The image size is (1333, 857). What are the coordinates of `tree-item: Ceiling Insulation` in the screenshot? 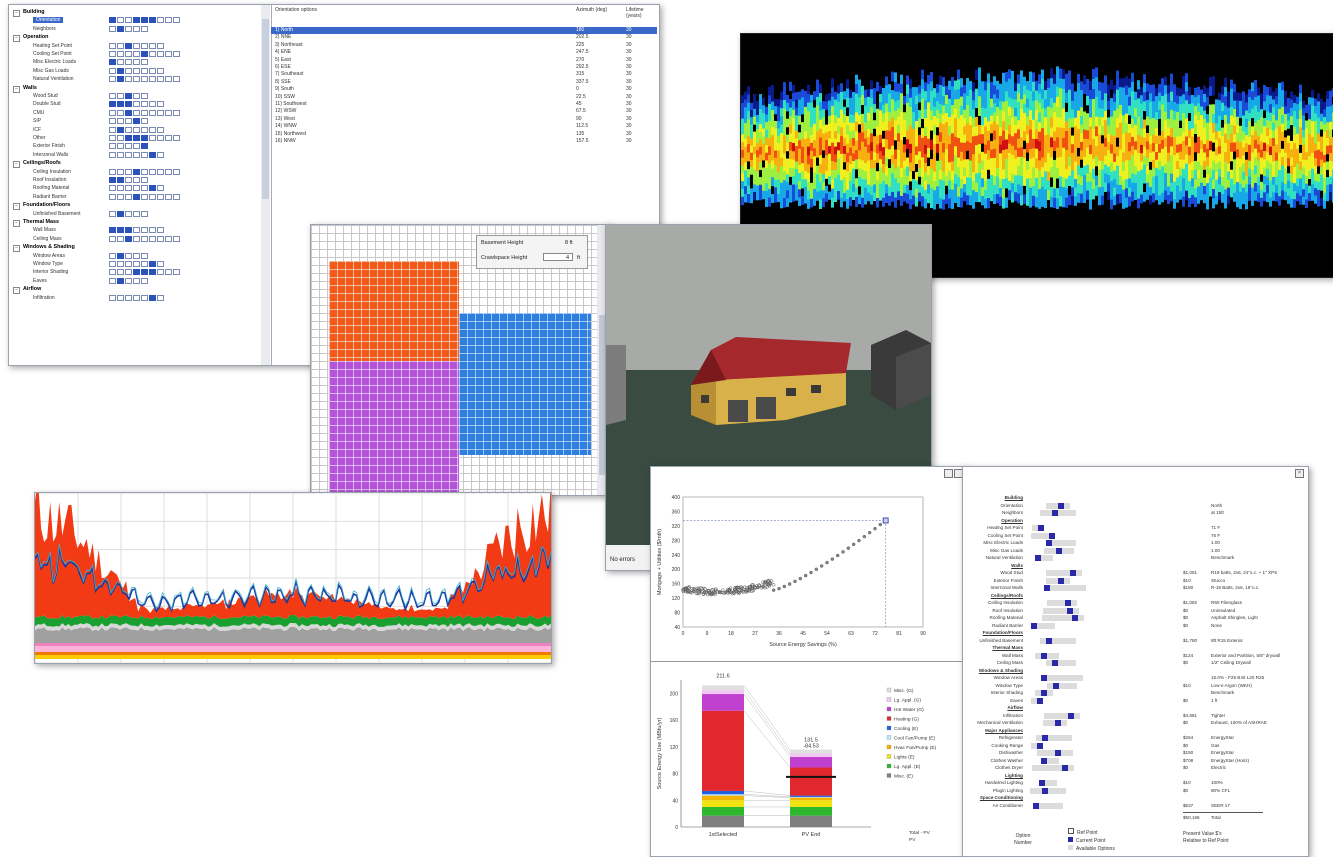 It's located at (52, 172).